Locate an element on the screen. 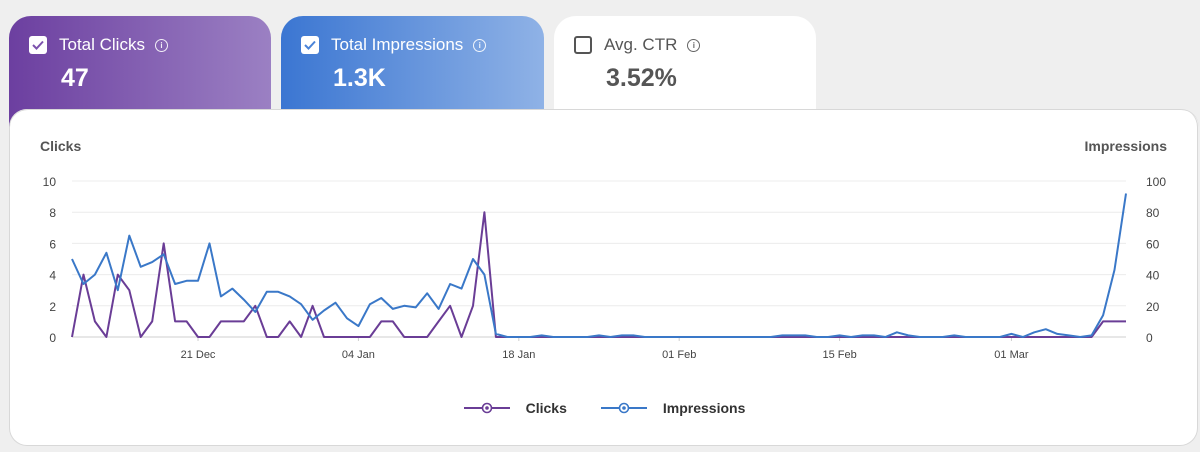 The image size is (1200, 452). y-left-tick-label: 4 is located at coordinates (52, 276).